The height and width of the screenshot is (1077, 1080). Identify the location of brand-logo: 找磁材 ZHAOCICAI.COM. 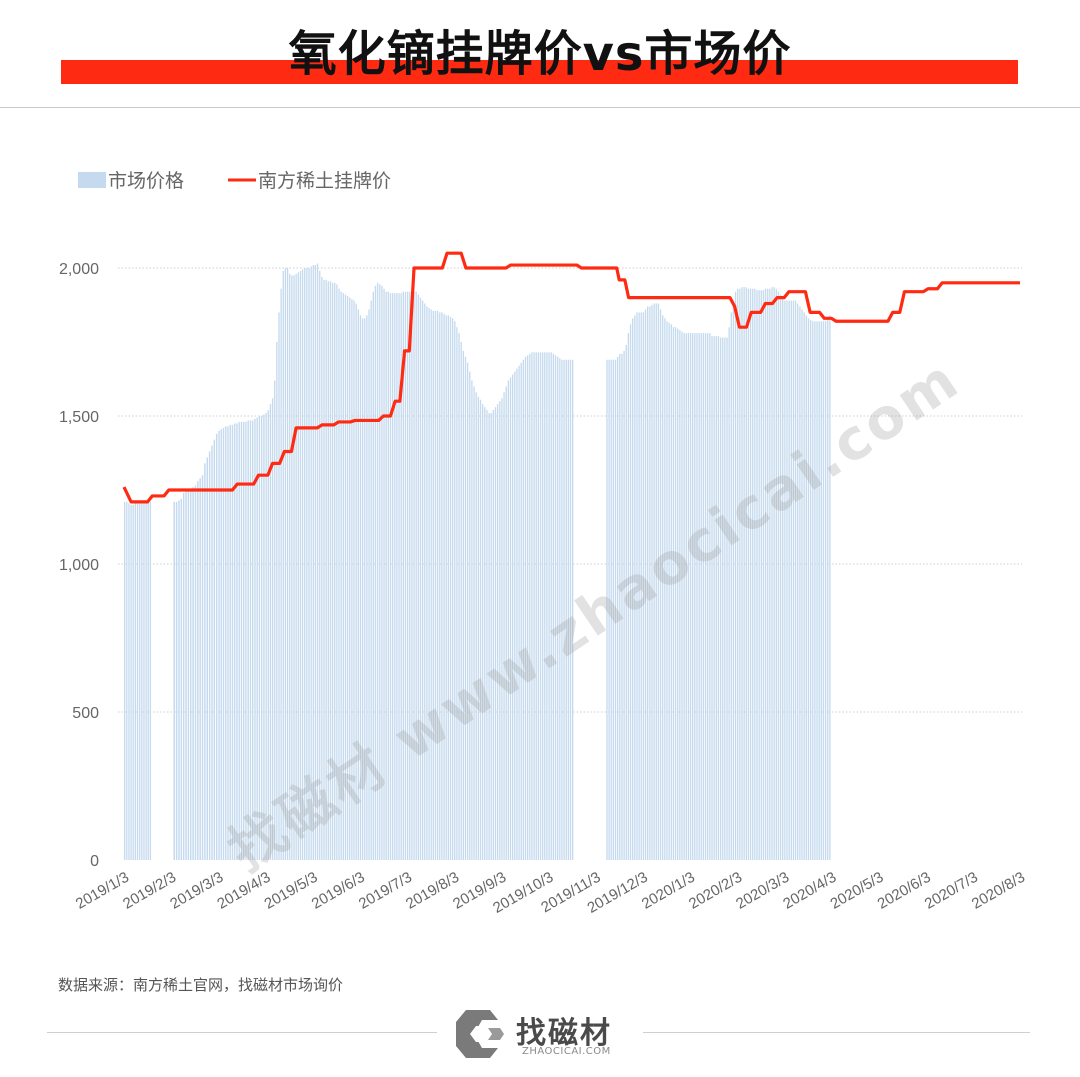
(547, 1034).